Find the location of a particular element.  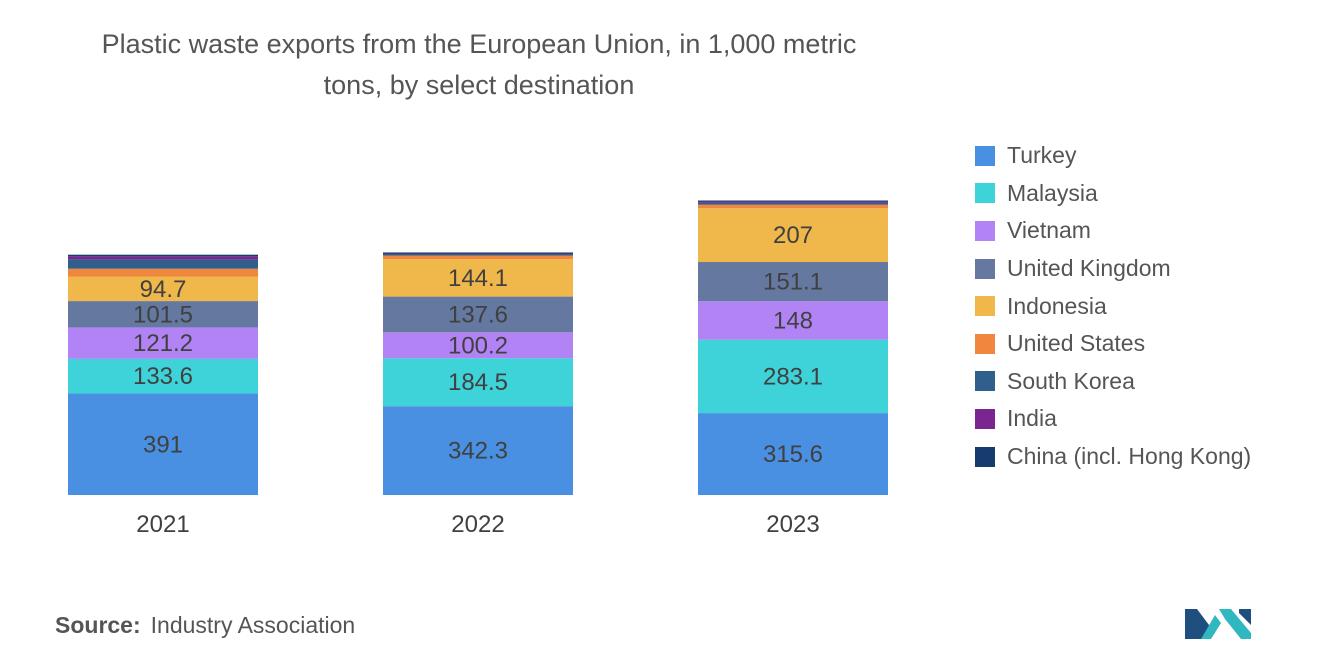

data-label-indonesia-2022: 144.1 is located at coordinates (478, 278).